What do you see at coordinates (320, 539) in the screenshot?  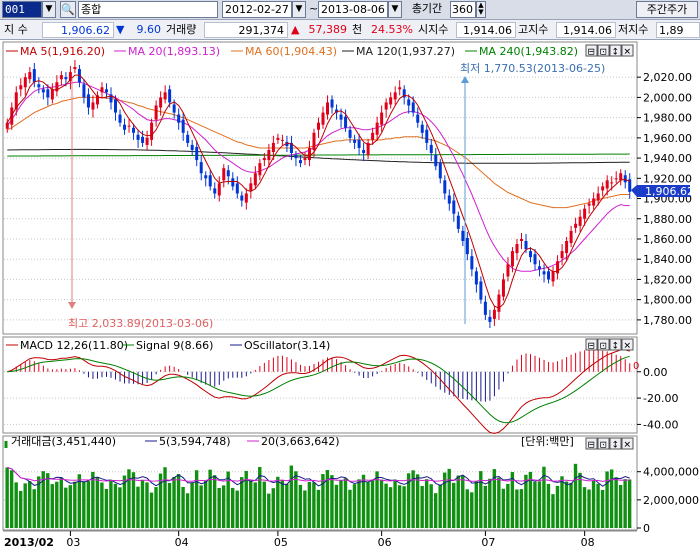 I see `x-axis: 2013/02 03 04 05 06 07 08` at bounding box center [320, 539].